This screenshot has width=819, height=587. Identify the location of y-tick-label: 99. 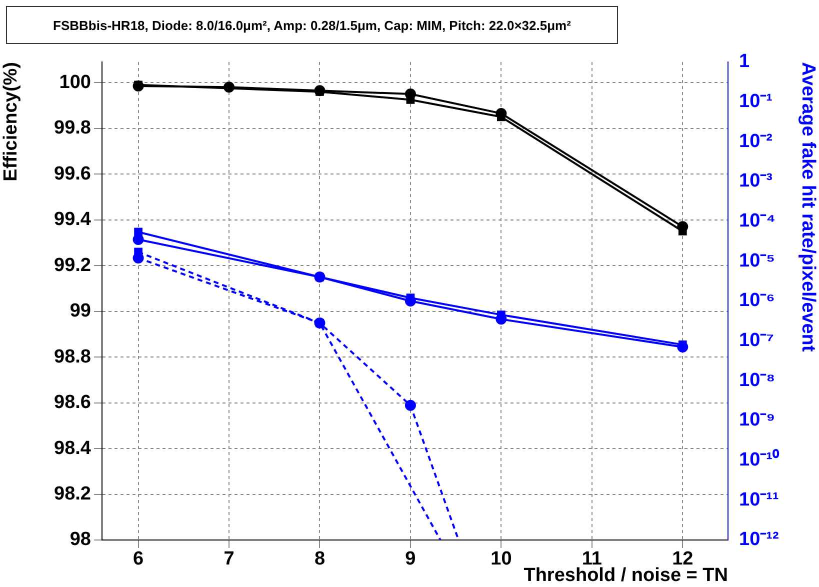
(80, 311).